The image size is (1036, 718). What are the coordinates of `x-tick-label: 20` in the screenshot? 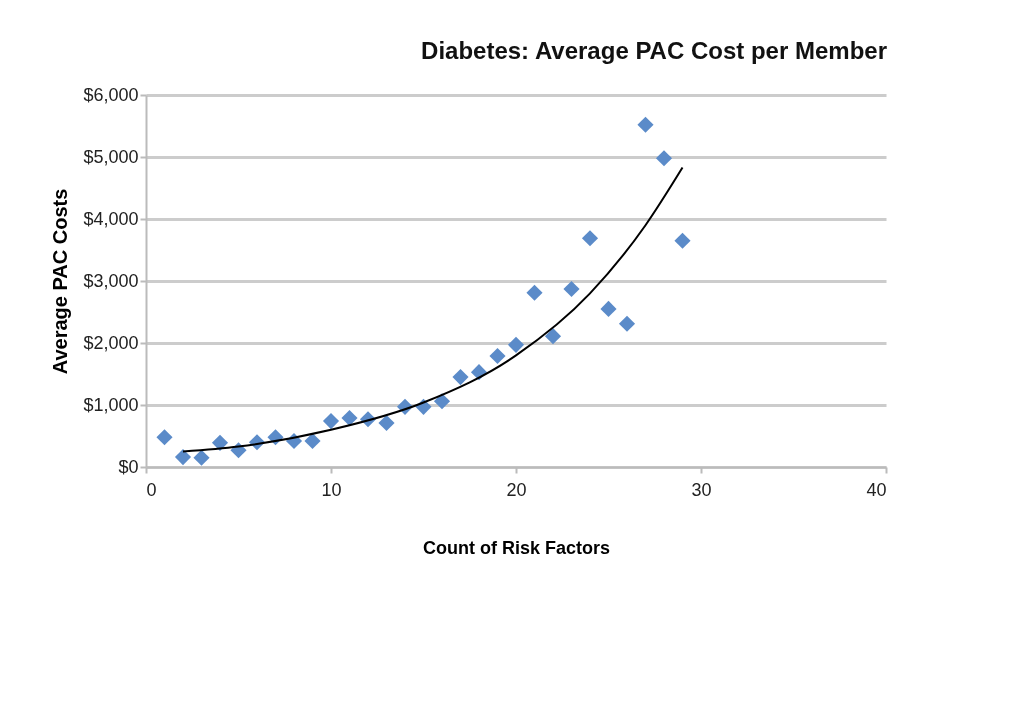 It's located at (516, 489).